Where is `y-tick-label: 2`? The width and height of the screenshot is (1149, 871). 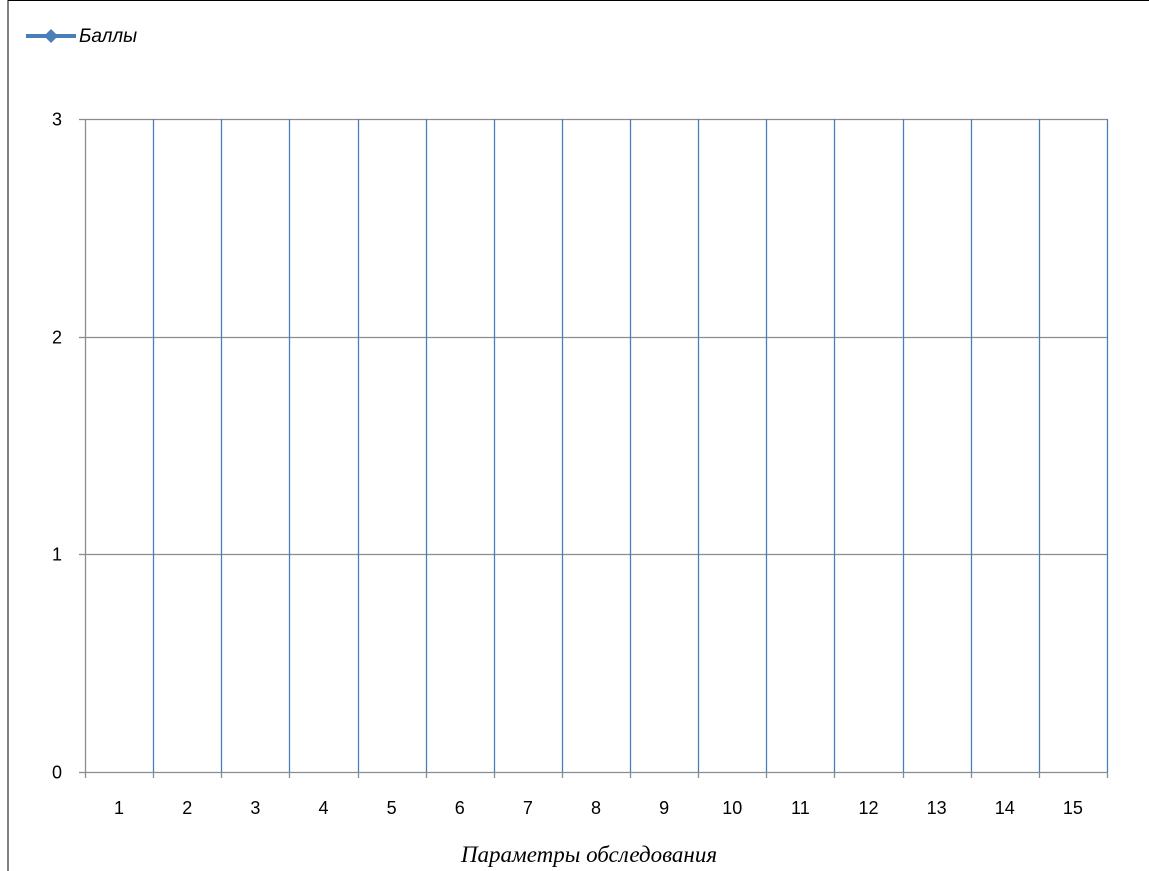
y-tick-label: 2 is located at coordinates (57, 338).